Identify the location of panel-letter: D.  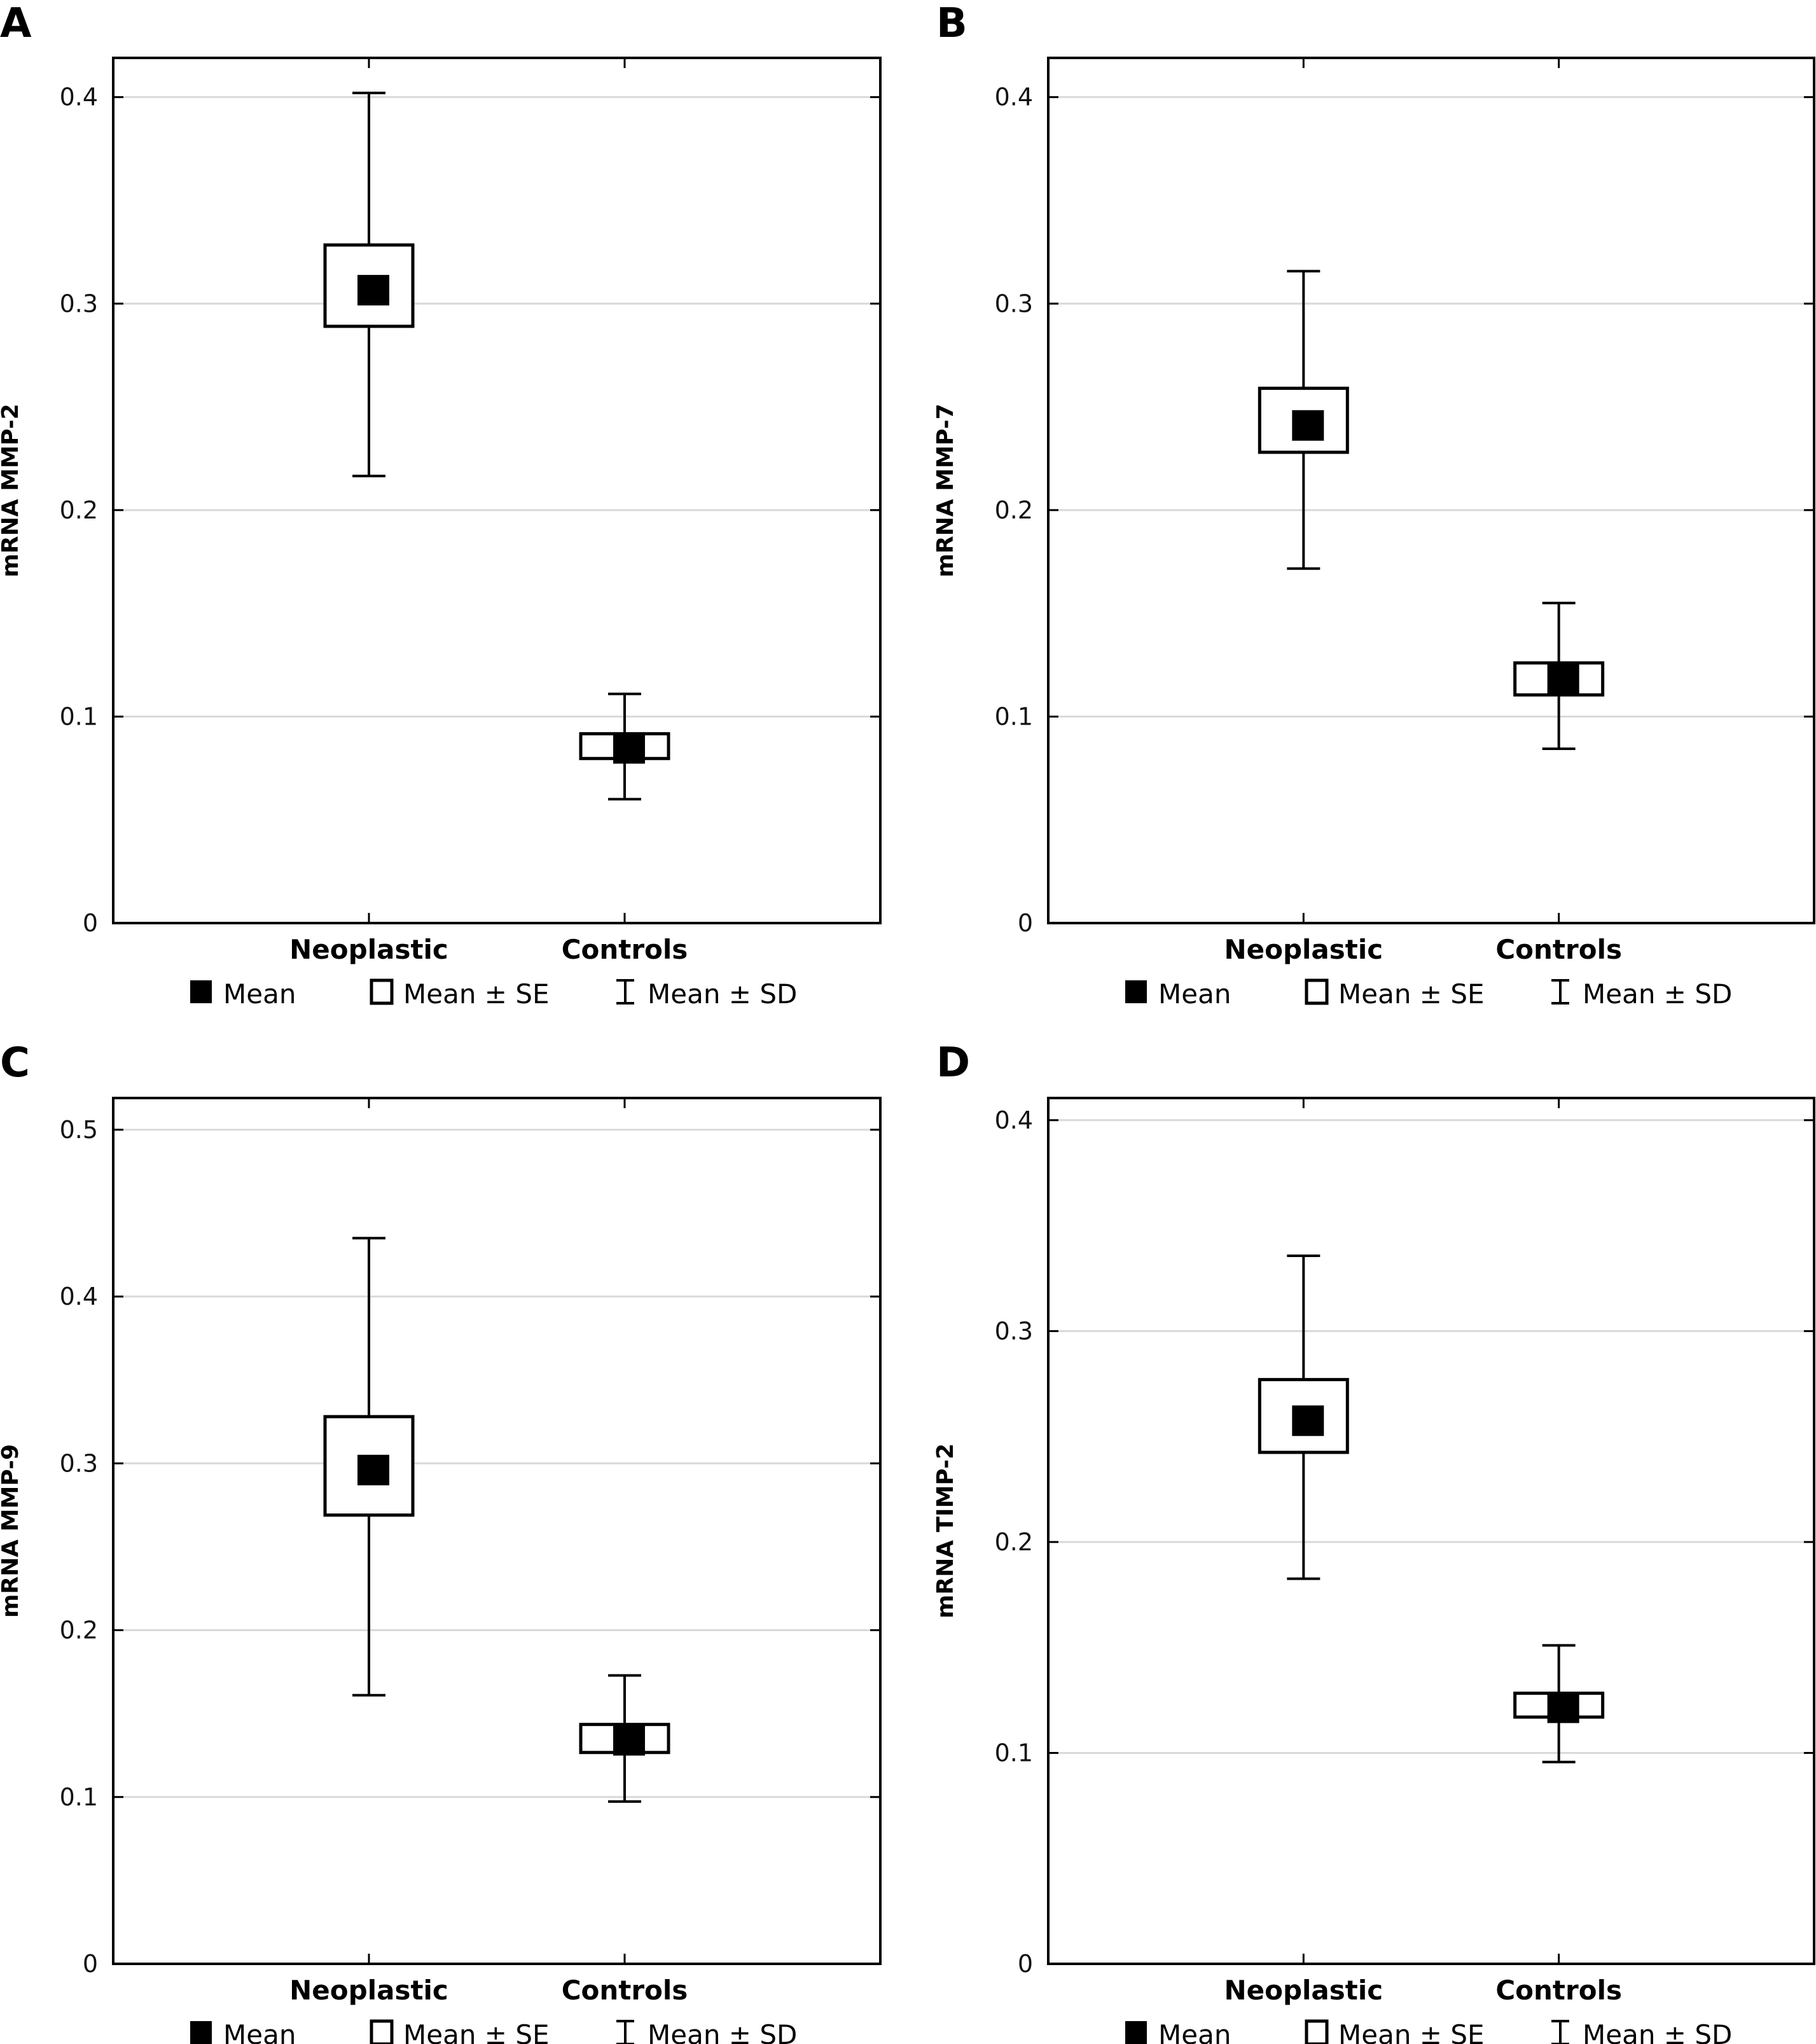
(953, 1063).